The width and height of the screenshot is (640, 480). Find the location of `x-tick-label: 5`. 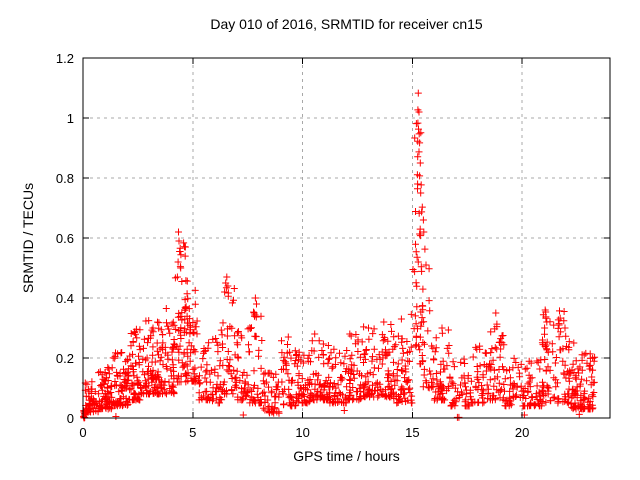

x-tick-label: 5 is located at coordinates (192, 432).